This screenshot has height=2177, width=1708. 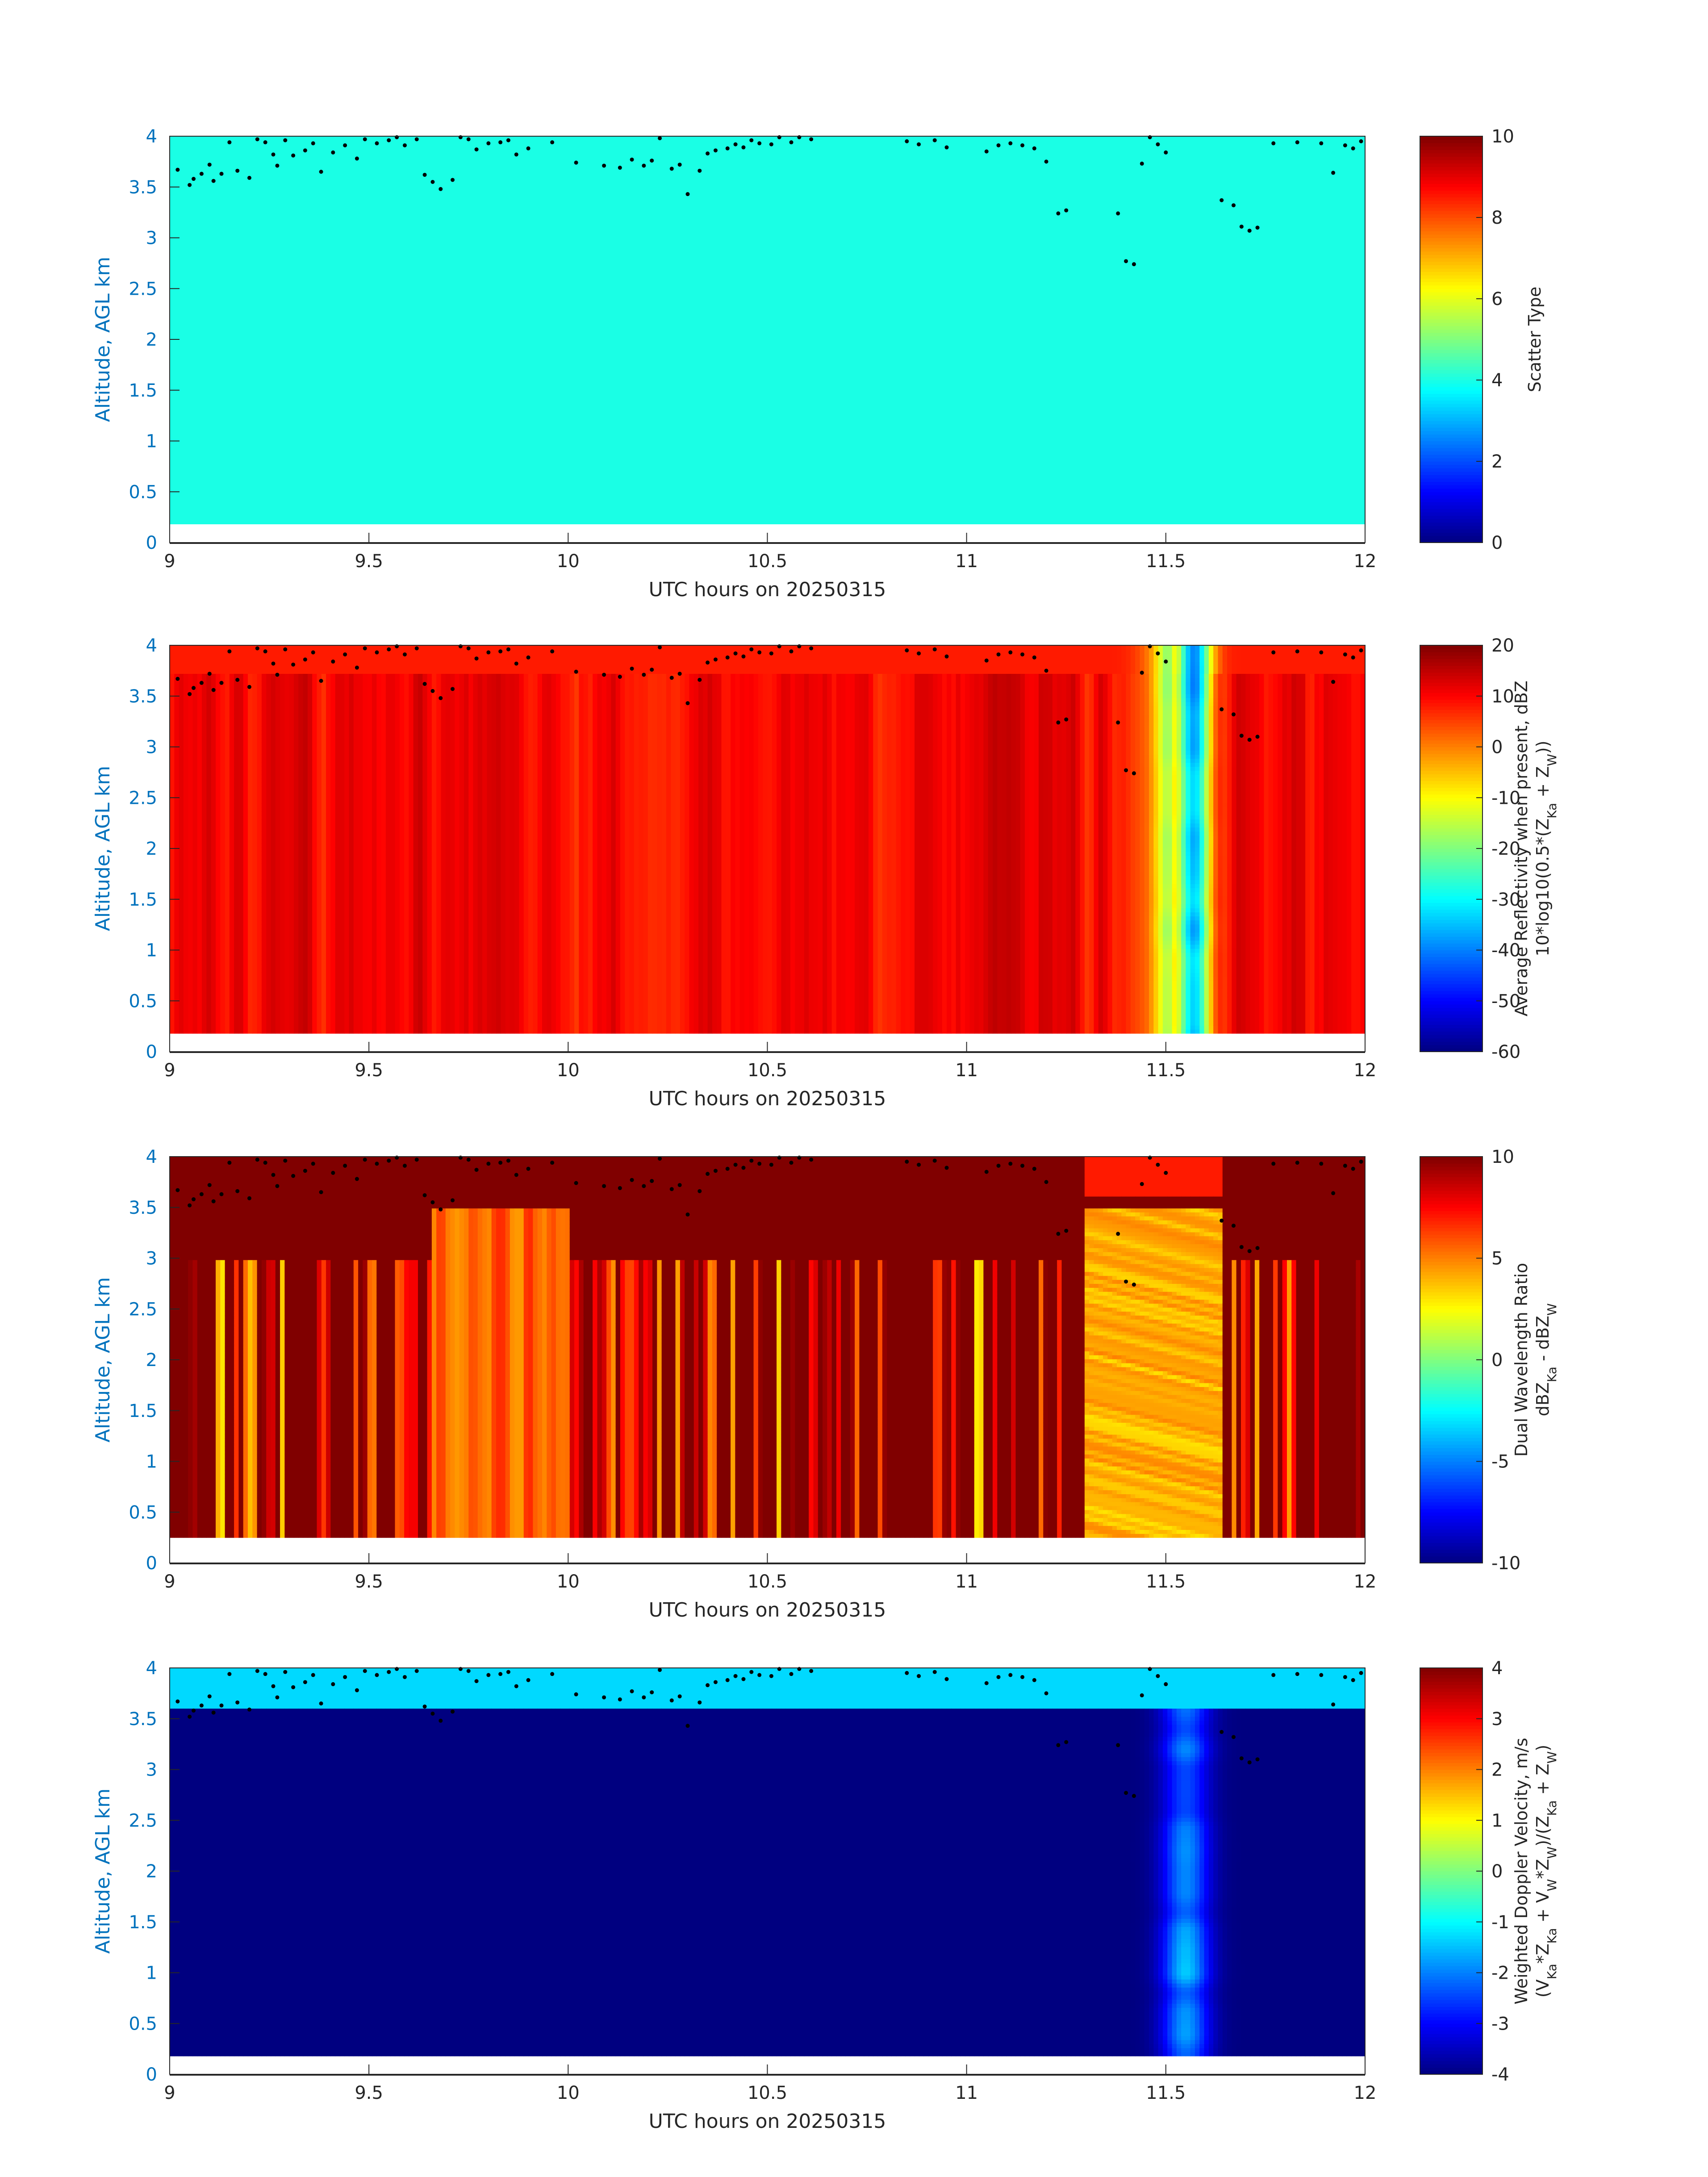 I want to click on x-tick-label: 10, so click(x=568, y=561).